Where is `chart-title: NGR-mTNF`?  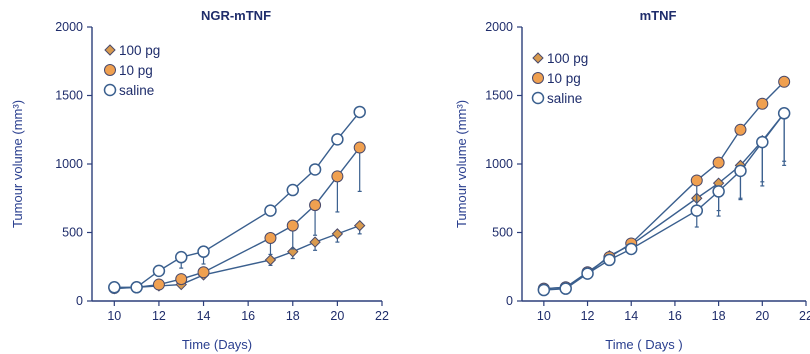 chart-title: NGR-mTNF is located at coordinates (236, 15).